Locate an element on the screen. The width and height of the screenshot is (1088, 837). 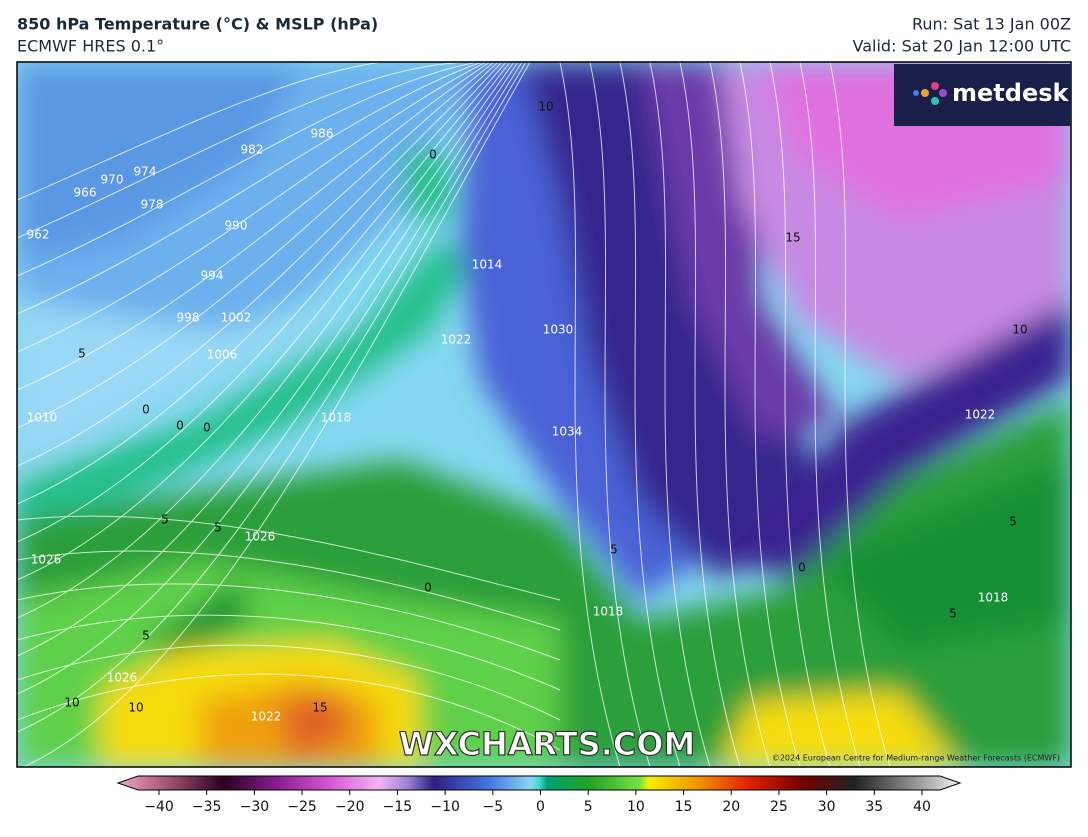
colorbar-tick-label: −25 is located at coordinates (302, 807).